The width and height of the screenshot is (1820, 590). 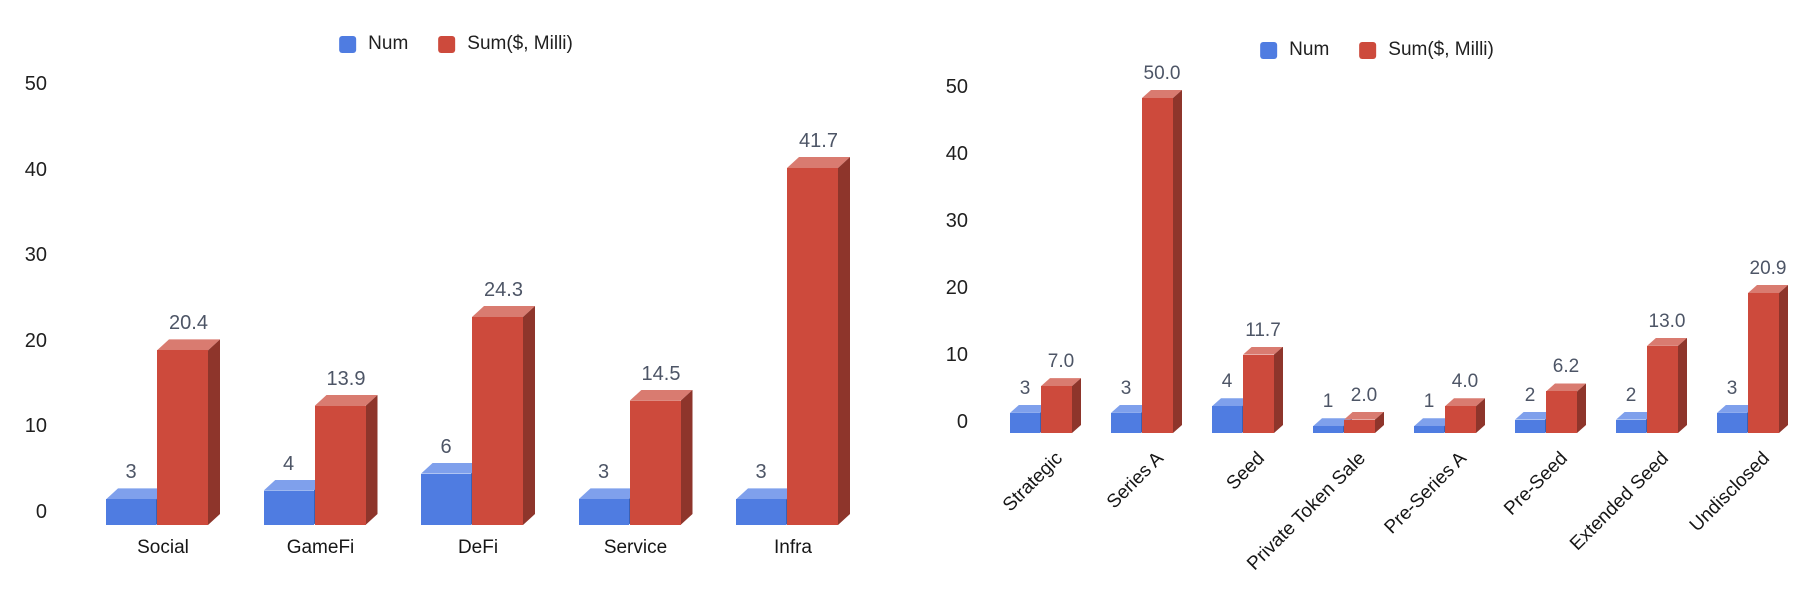 I want to click on bar-sum-pre-series-a-front-face, so click(x=1460, y=419).